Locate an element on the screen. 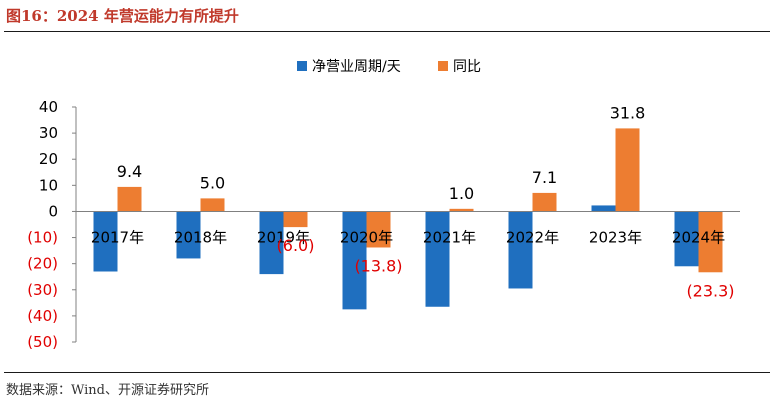  x-tick-label: 2023年 is located at coordinates (615, 237).